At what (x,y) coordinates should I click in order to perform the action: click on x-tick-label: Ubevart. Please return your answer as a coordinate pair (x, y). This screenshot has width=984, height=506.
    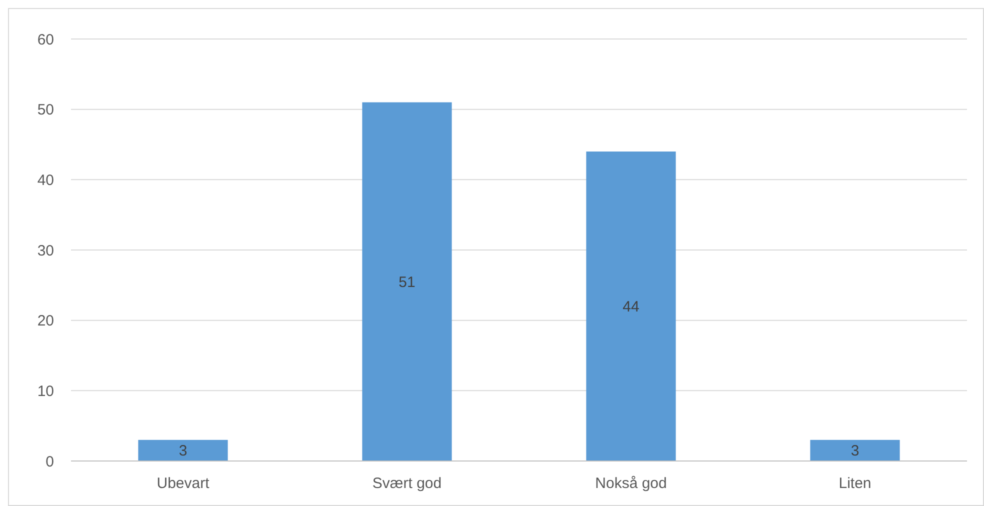
    Looking at the image, I should click on (183, 483).